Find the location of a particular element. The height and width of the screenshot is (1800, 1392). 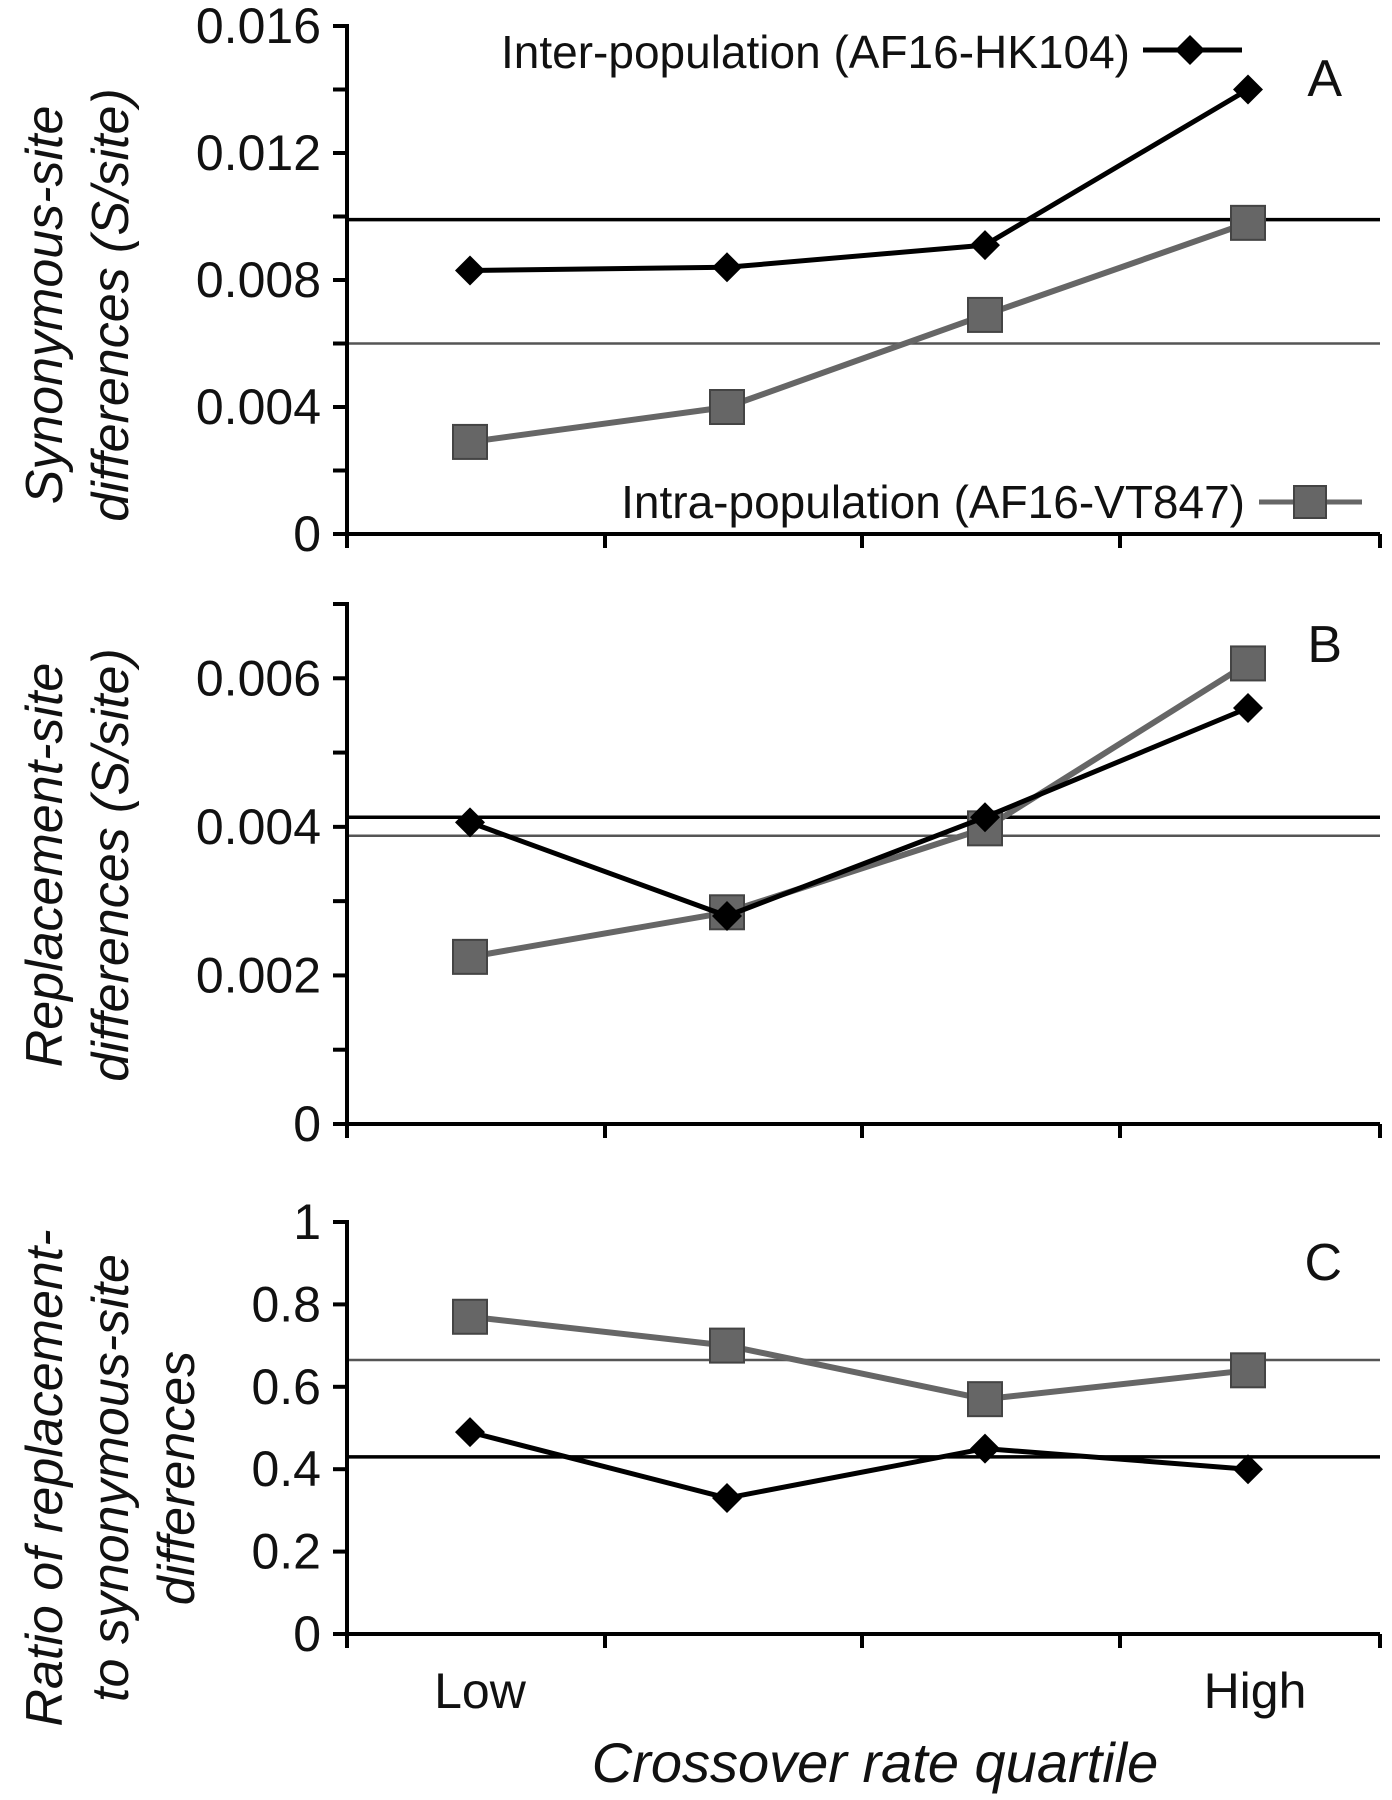

panel-a-y-tick-label: 0.012 is located at coordinates (258, 153).